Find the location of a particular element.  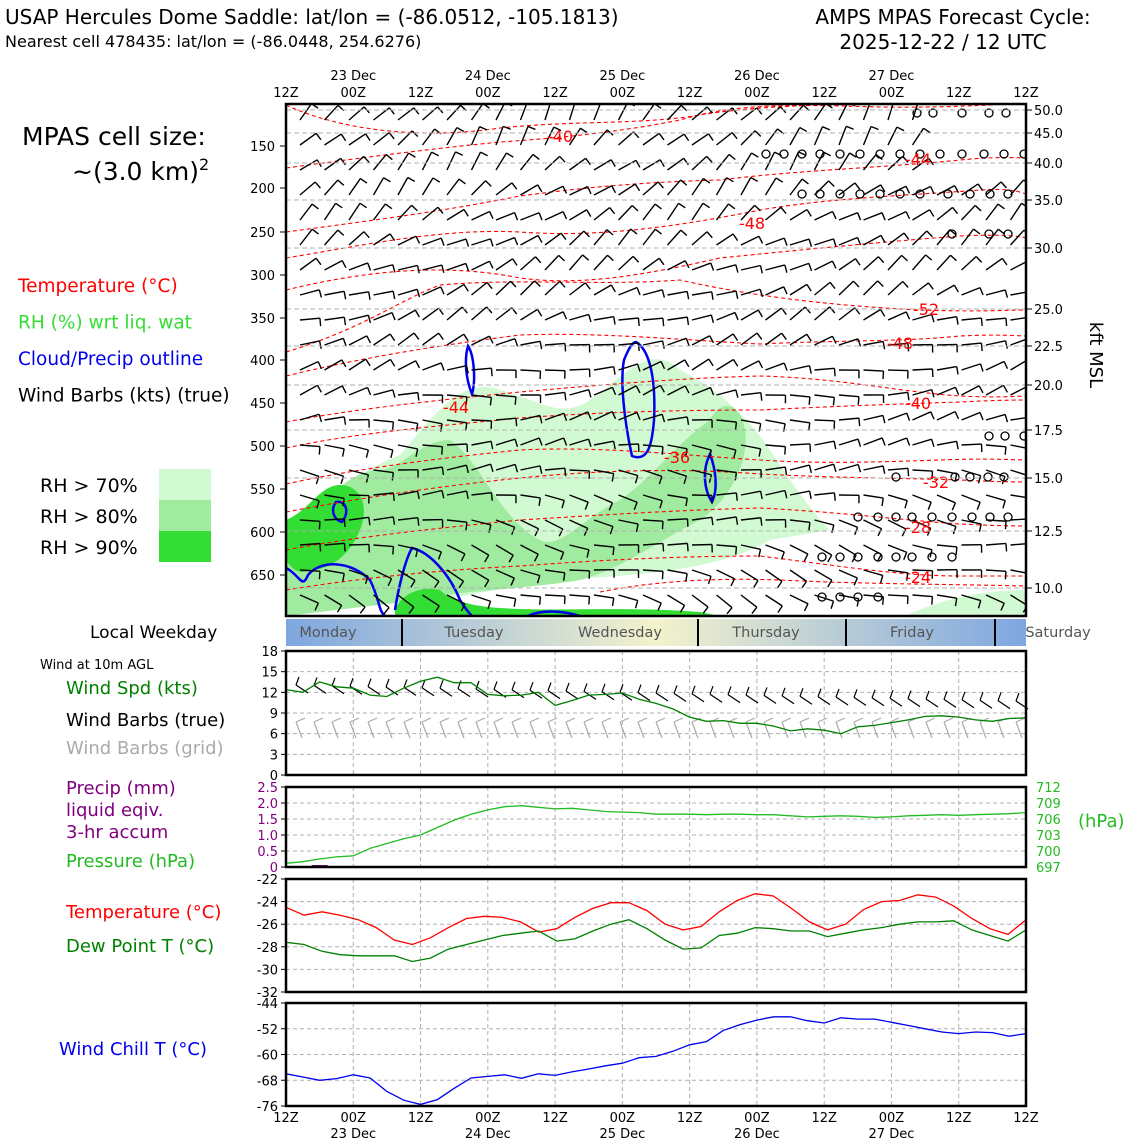

pressure-tick-label: 712 is located at coordinates (1048, 788).